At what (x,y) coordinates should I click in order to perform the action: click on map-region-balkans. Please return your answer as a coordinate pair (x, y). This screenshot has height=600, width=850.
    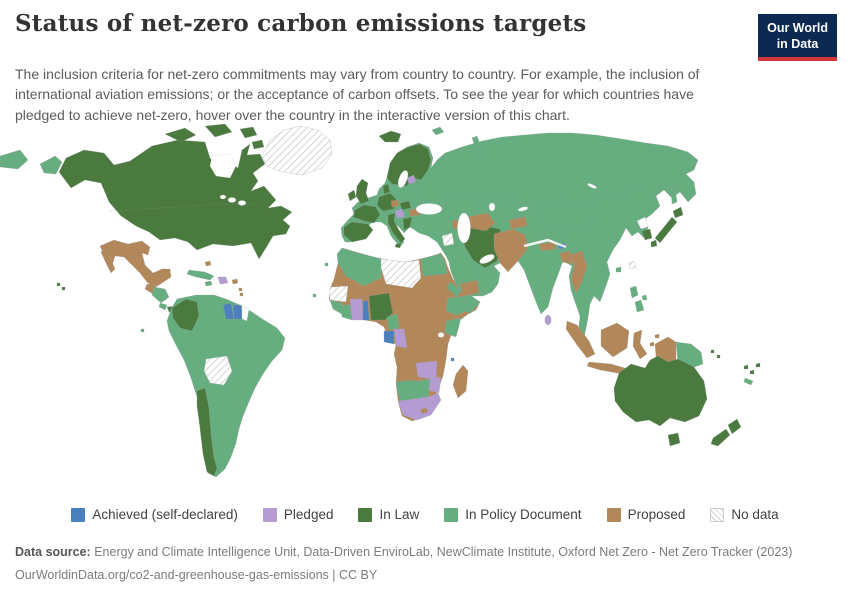
    Looking at the image, I should click on (400, 213).